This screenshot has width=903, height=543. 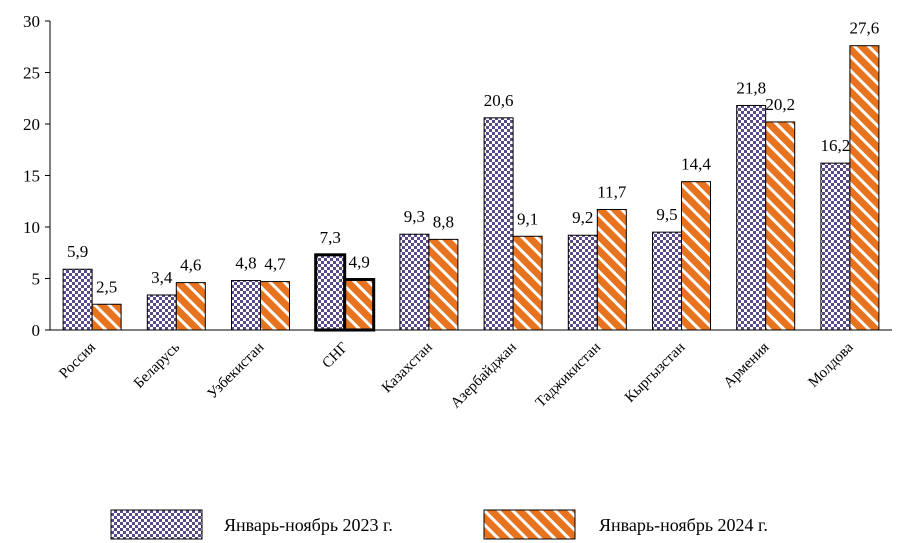 I want to click on data-label: 21,8, so click(x=751, y=87).